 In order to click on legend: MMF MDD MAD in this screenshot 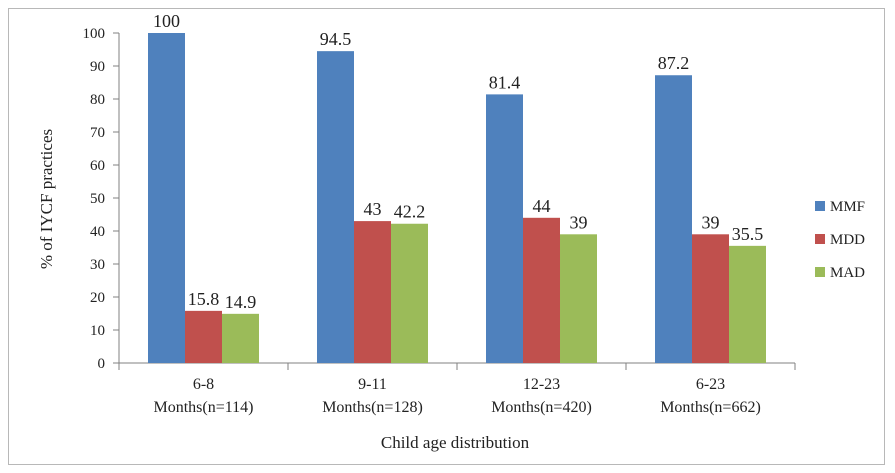, I will do `click(840, 240)`.